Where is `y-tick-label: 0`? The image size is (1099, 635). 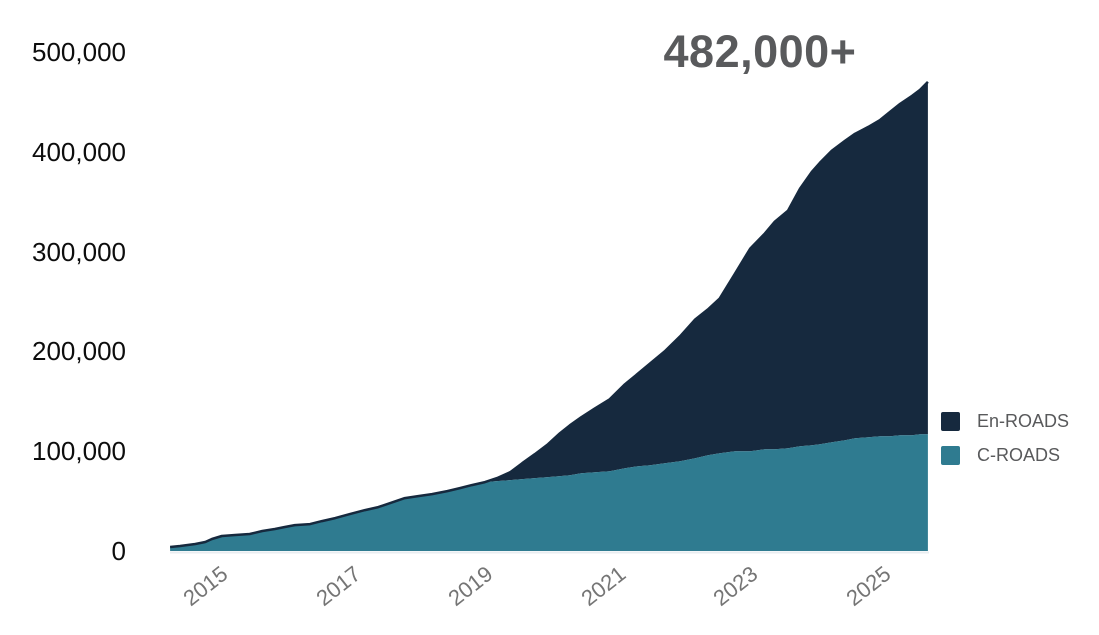 y-tick-label: 0 is located at coordinates (118, 551).